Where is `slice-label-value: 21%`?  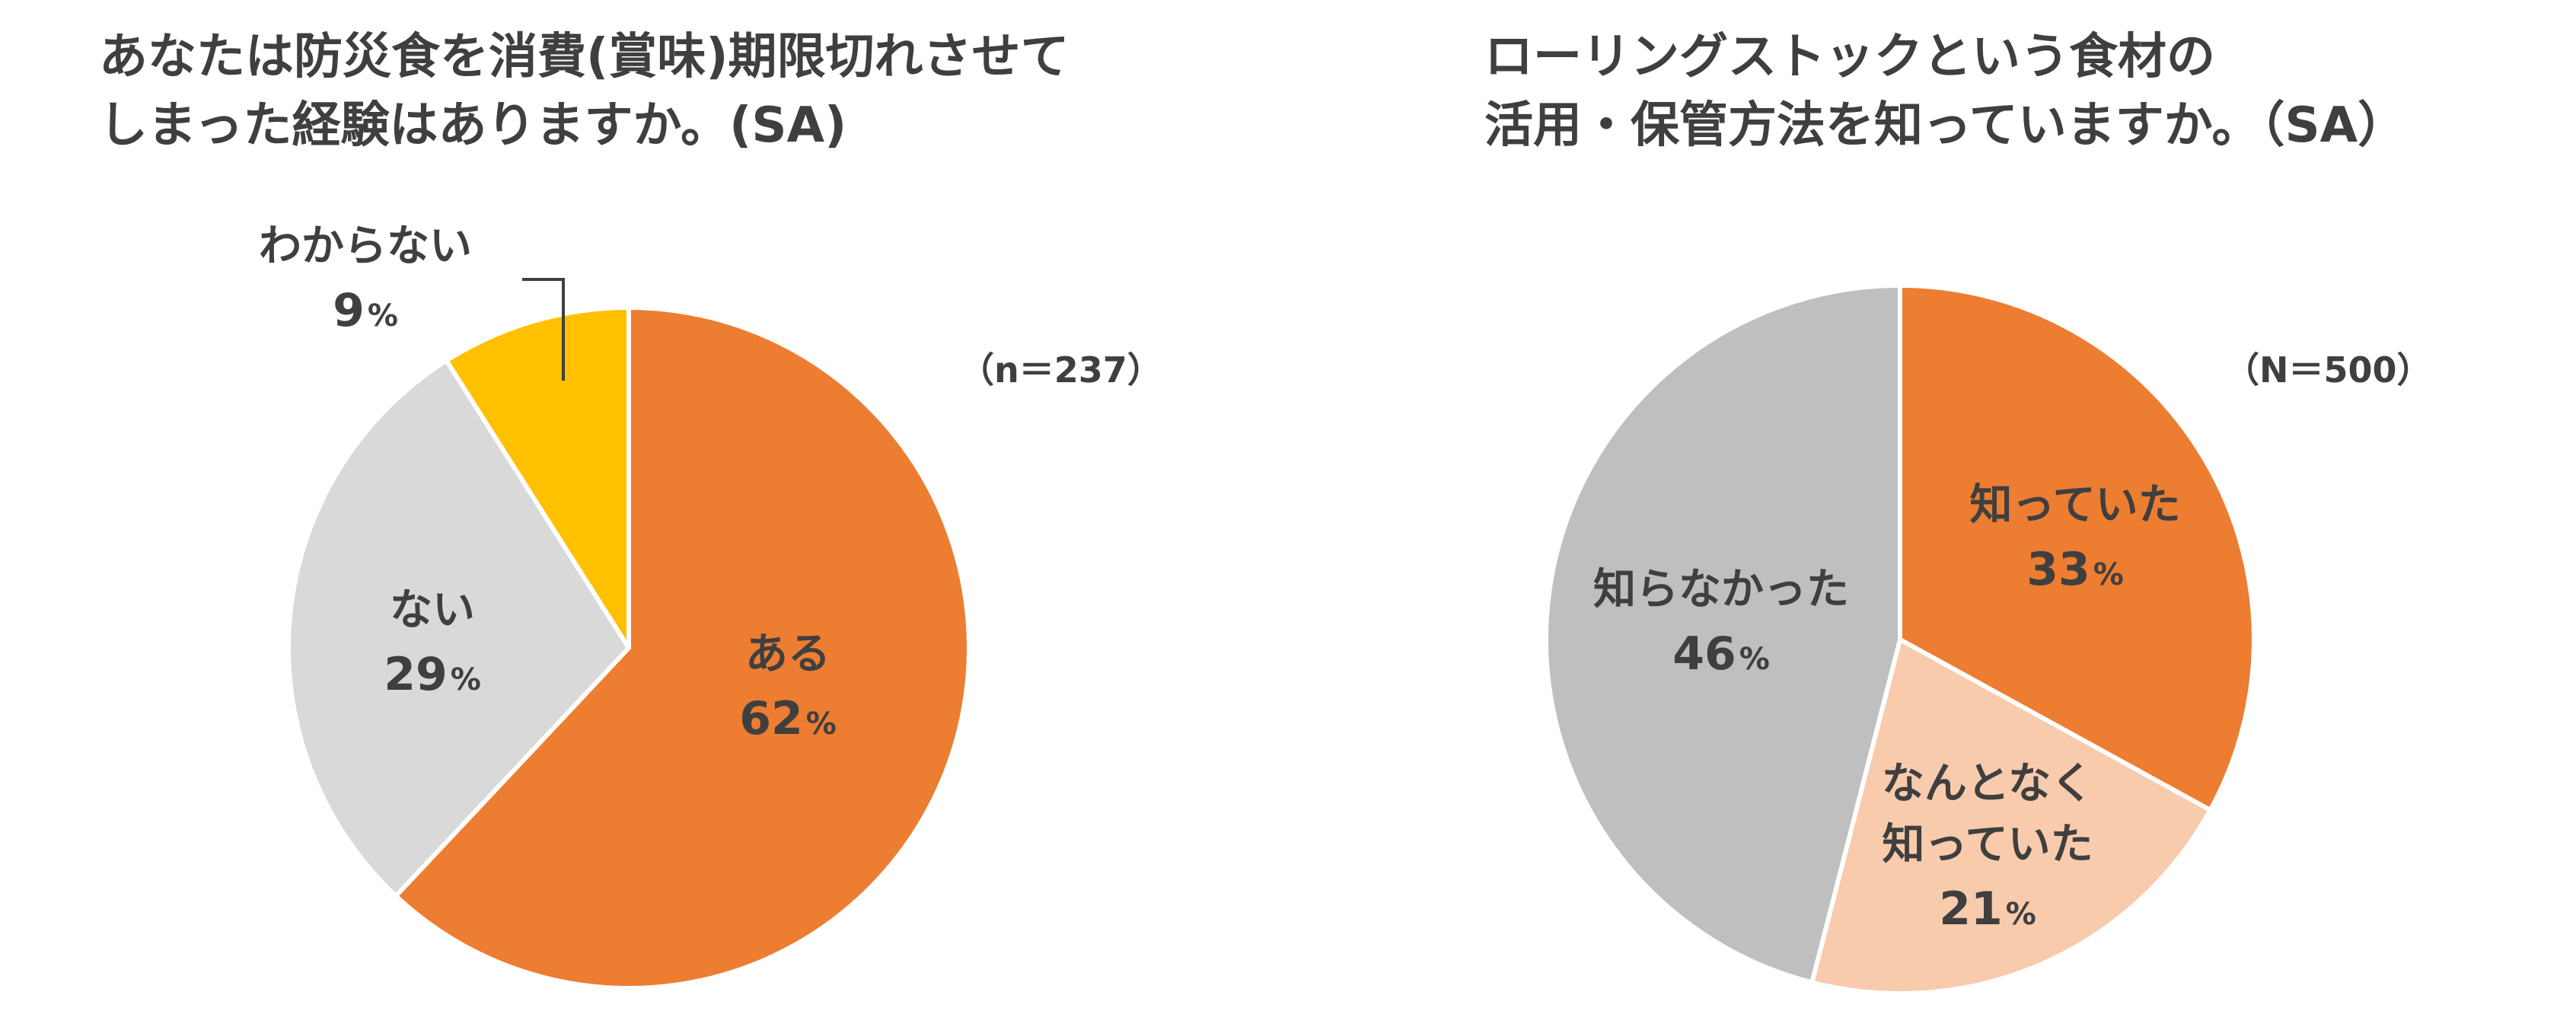 slice-label-value: 21% is located at coordinates (1988, 909).